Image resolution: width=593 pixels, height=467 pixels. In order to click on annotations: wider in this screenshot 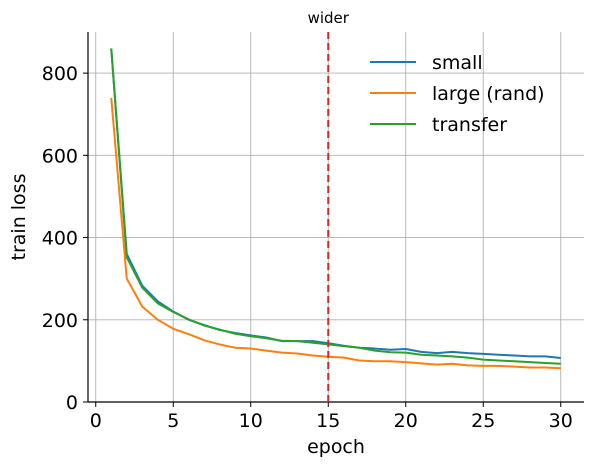, I will do `click(329, 205)`.